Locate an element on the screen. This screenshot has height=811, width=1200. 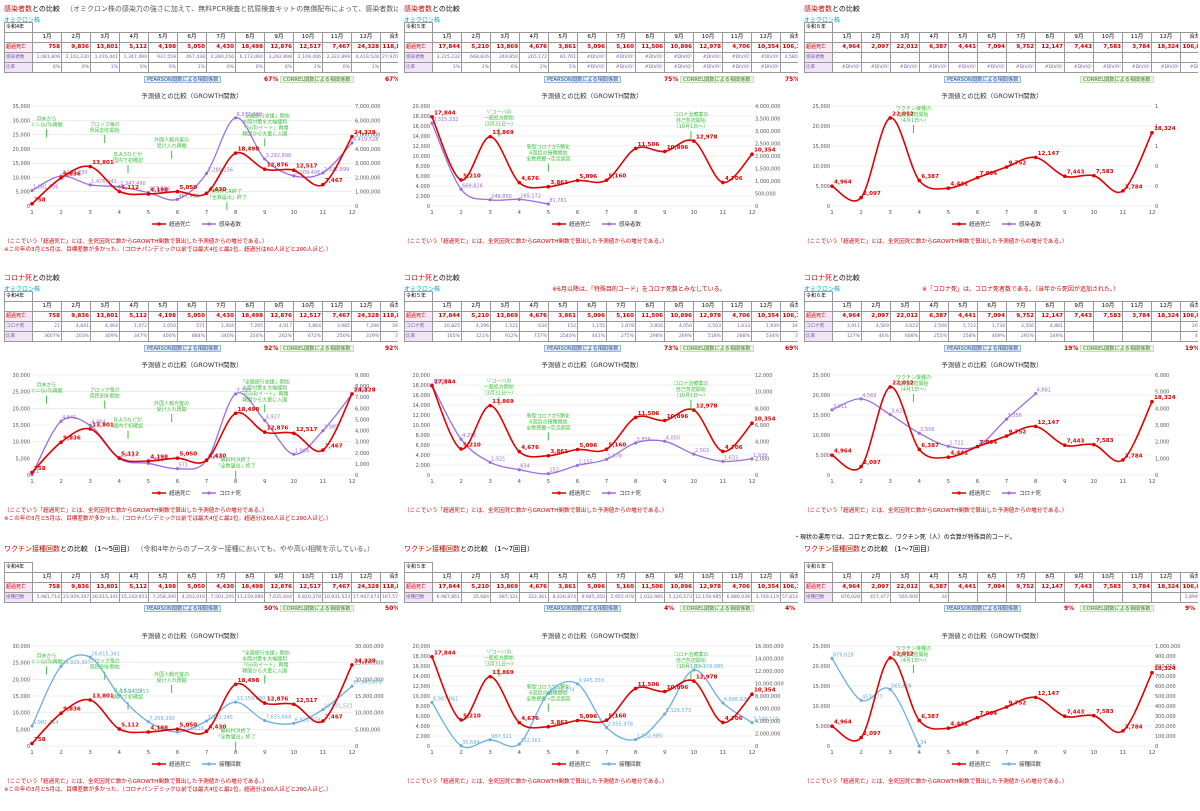
series-excess-label: 7,094 is located at coordinates (988, 443).